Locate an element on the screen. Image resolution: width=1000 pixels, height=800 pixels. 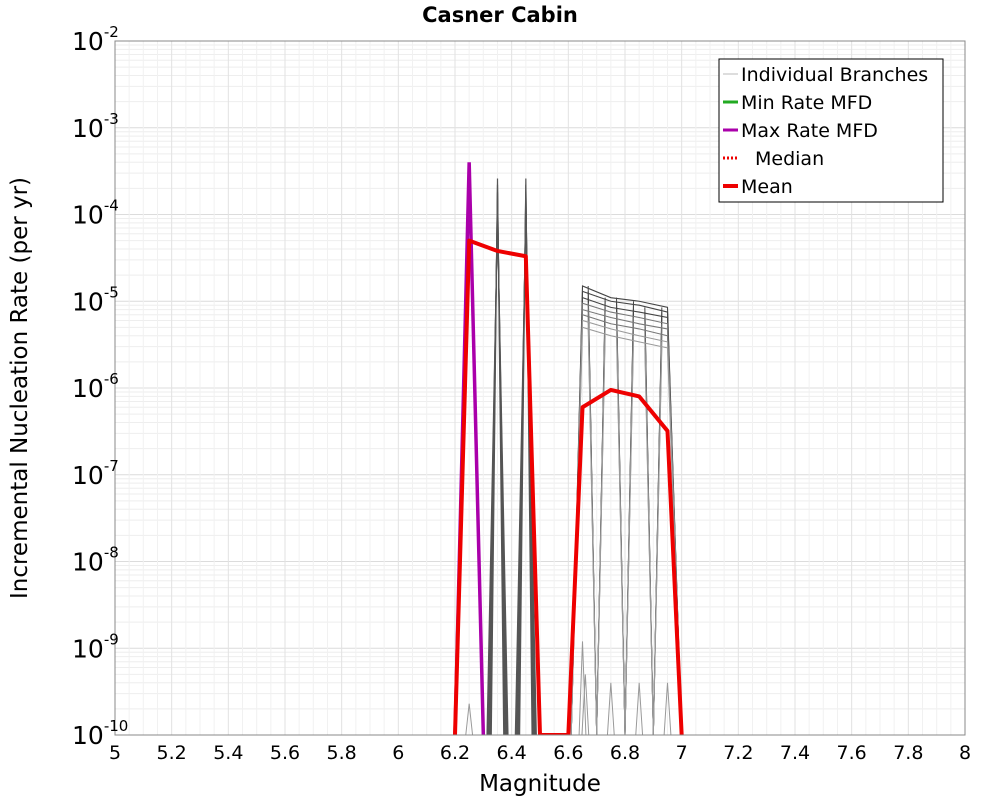
branch-line is located at coordinates (626, 530).